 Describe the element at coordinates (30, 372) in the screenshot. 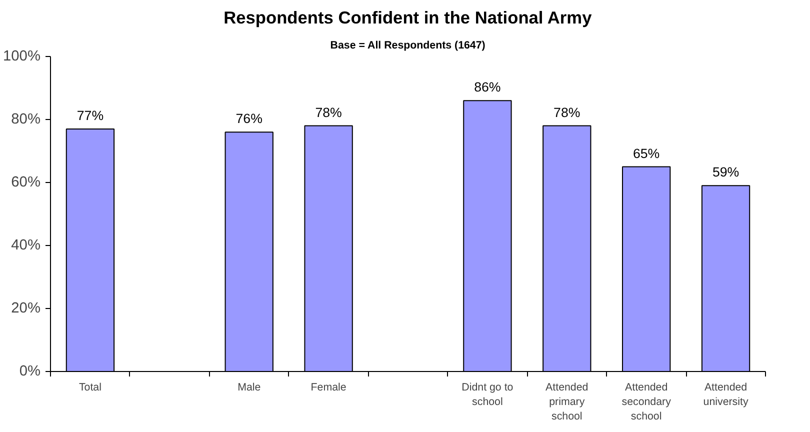

I see `y-tick-label: 0%` at that location.